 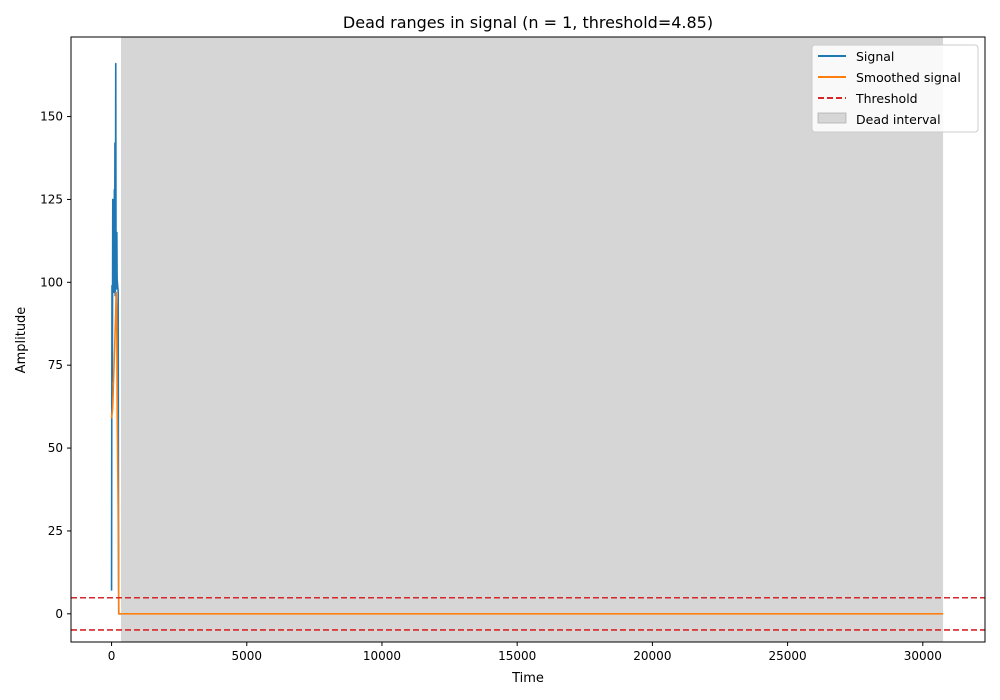 I want to click on y-tick-label: 25, so click(x=55, y=531).